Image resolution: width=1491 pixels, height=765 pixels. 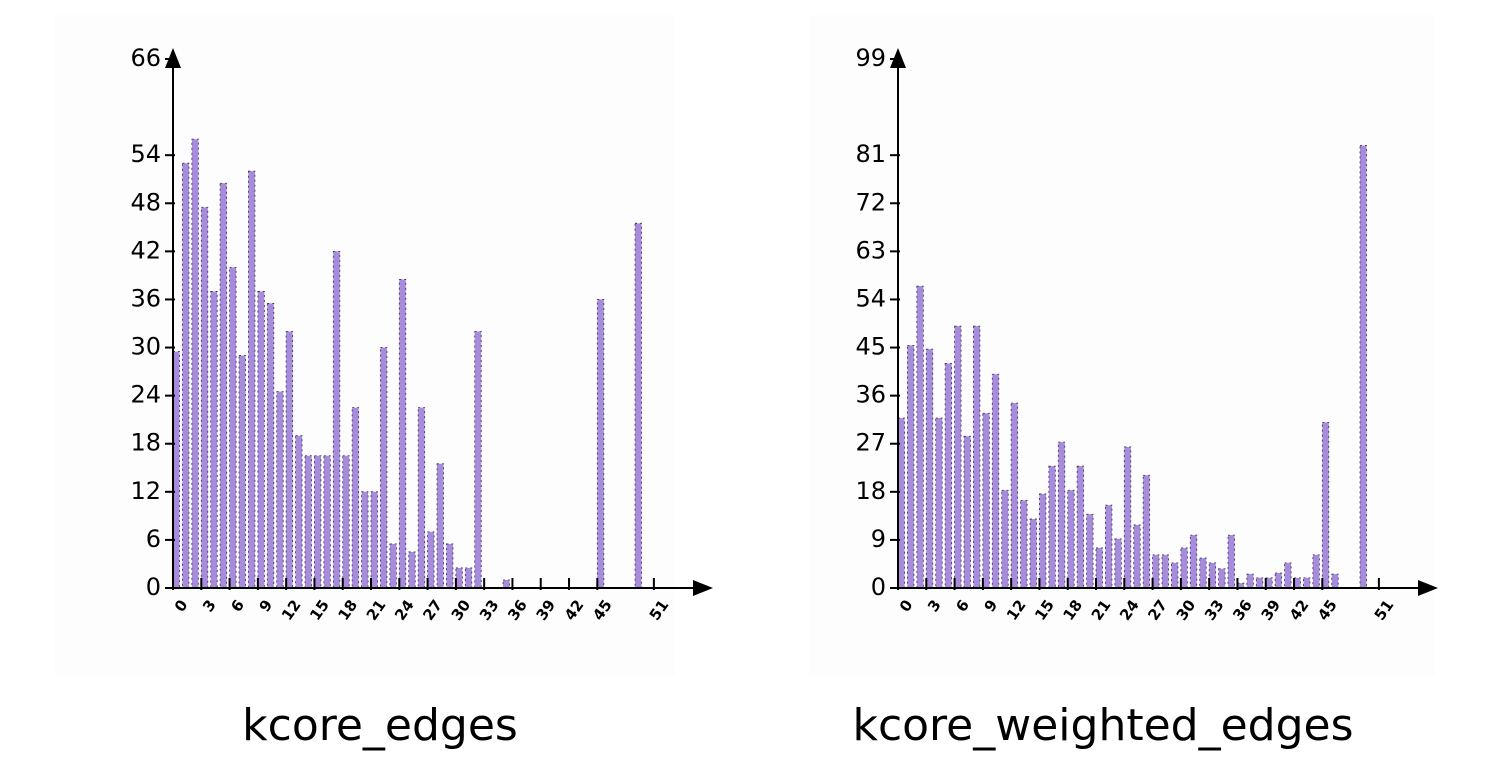 What do you see at coordinates (145, 347) in the screenshot?
I see `y-tick-label: 30` at bounding box center [145, 347].